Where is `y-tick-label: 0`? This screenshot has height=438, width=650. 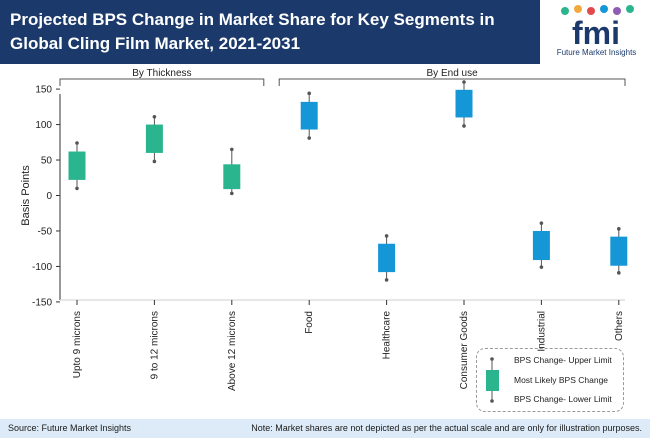 y-tick-label: 0 is located at coordinates (49, 196).